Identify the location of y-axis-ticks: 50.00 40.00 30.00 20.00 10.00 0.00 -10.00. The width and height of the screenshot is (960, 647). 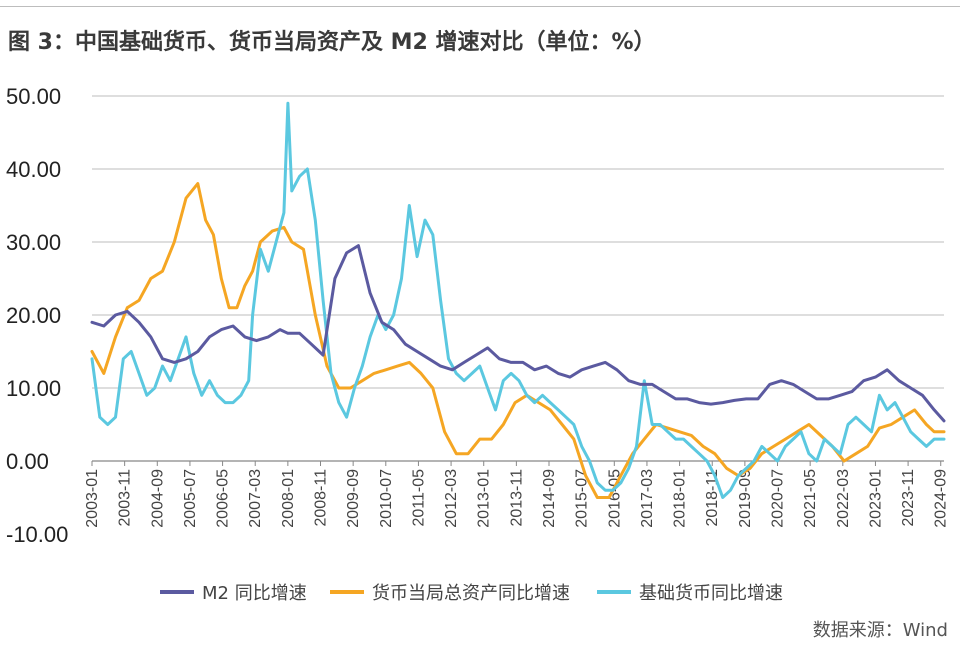
(37, 315).